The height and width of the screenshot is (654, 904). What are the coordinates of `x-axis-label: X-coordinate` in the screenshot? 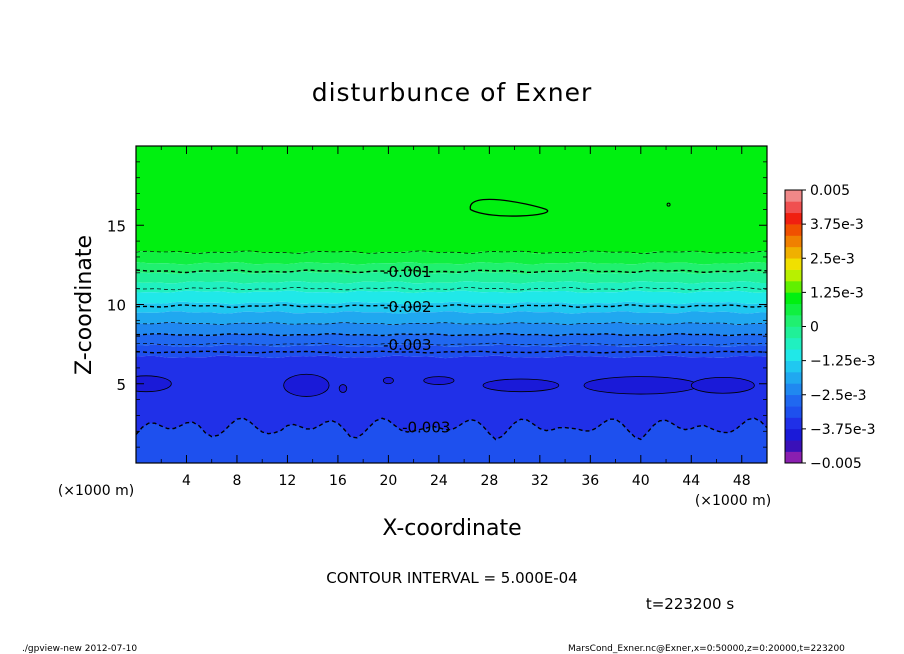 It's located at (451, 528).